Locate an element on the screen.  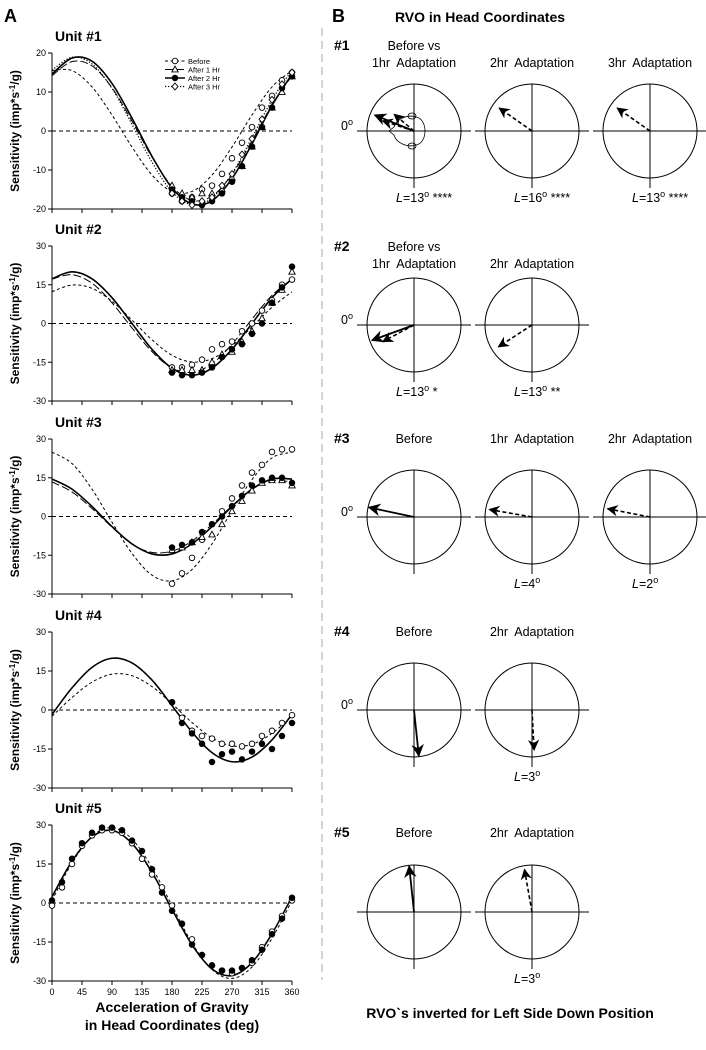
zero-label-part: o is located at coordinates (350, 122).